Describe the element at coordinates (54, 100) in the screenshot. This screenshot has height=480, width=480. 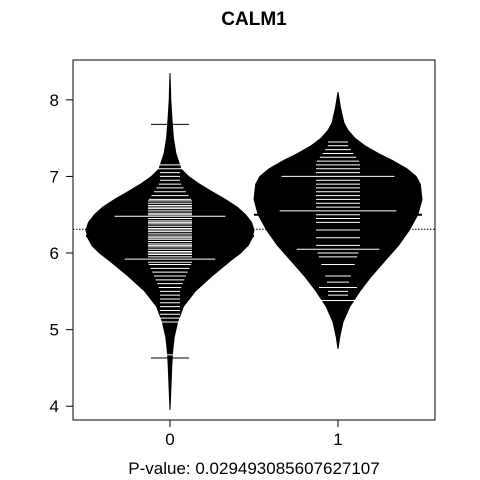
I see `y-tick-label: 8` at that location.